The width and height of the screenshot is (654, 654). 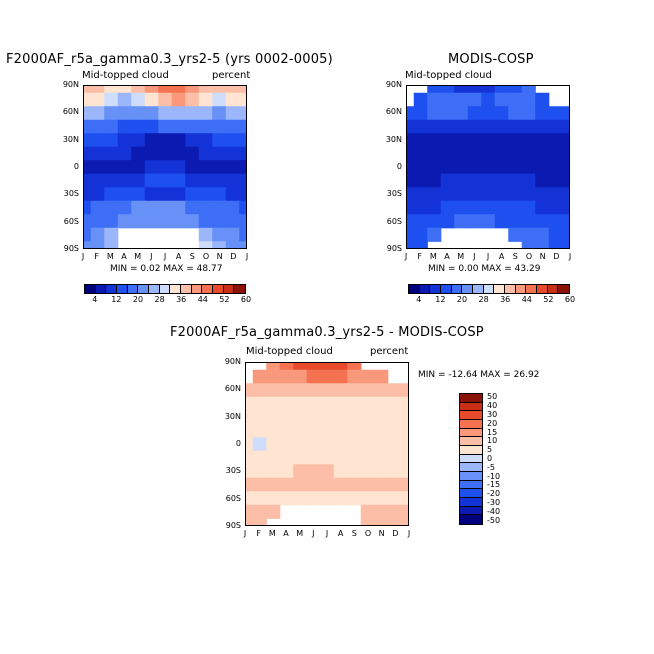 I want to click on x-tick-label: N, so click(x=381, y=533).